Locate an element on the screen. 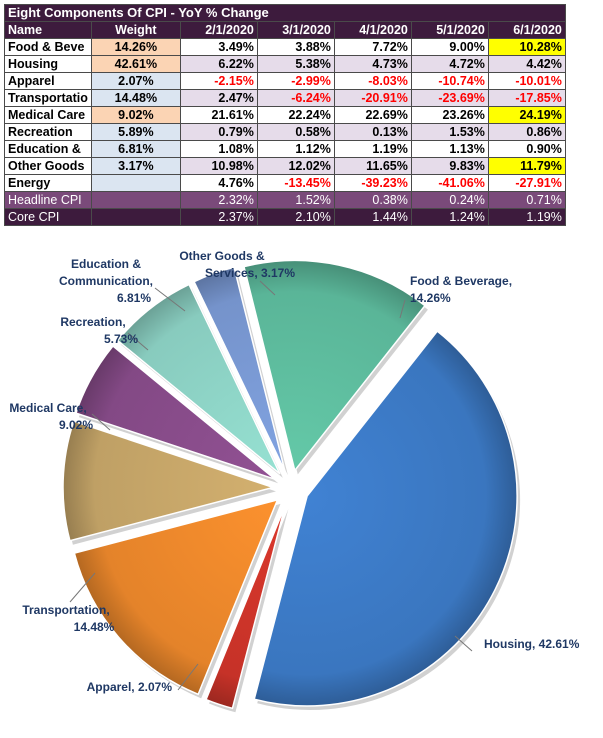 This screenshot has height=738, width=603. component-name: Medical Care is located at coordinates (48, 115).